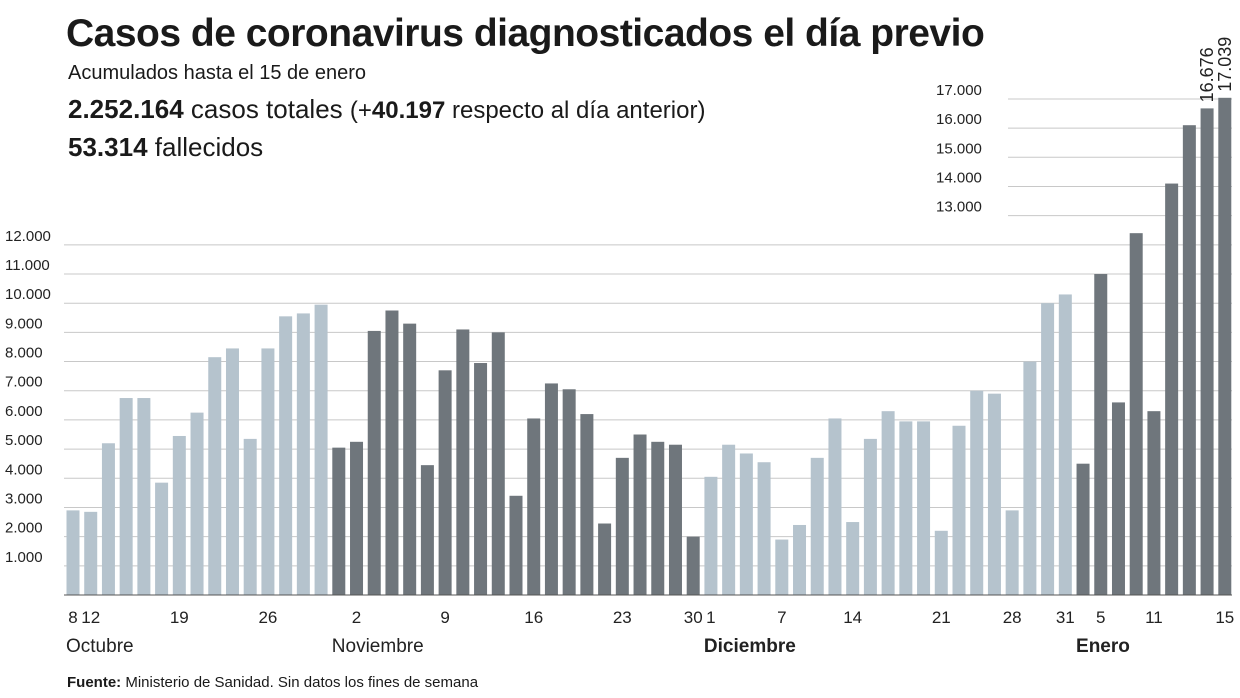 Image resolution: width=1240 pixels, height=698 pixels. What do you see at coordinates (217, 73) in the screenshot?
I see `chart-subtitle: Acumulados hasta el 15 de enero` at bounding box center [217, 73].